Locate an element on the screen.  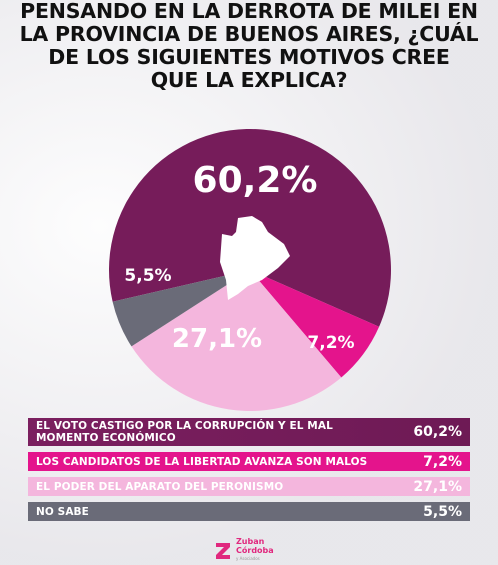
legend-row-aparato-peronismo: EL PODER DEL APARATO DEL PERONISMO 27,1% is located at coordinates (249, 486).